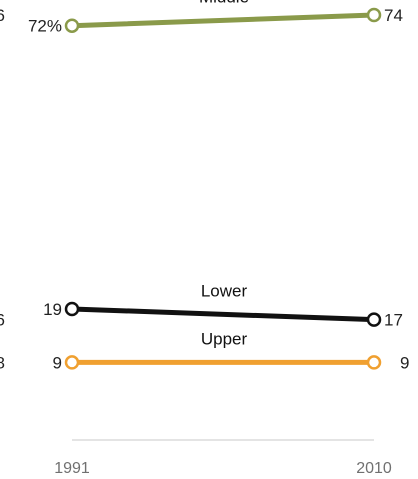  I want to click on data-label-middle-1991: 72%, so click(45, 26).